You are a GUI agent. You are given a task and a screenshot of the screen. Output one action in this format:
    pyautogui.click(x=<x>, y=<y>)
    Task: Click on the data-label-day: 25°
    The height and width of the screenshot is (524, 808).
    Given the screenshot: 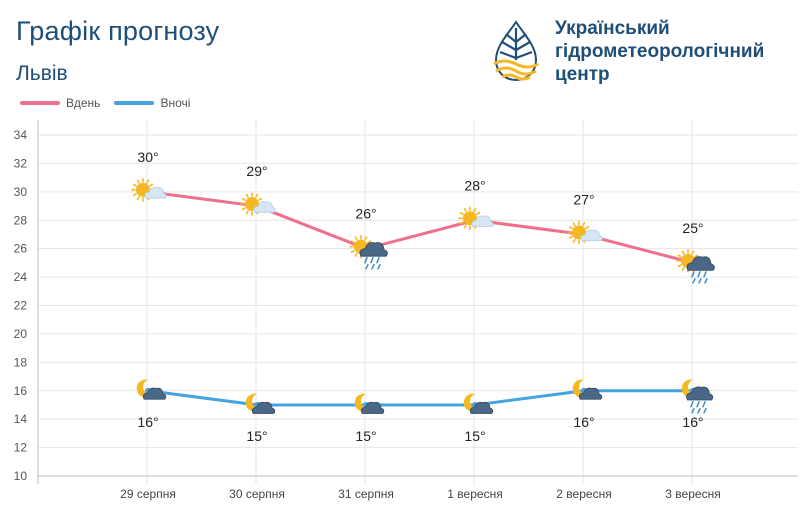 What is the action you would take?
    pyautogui.click(x=692, y=228)
    